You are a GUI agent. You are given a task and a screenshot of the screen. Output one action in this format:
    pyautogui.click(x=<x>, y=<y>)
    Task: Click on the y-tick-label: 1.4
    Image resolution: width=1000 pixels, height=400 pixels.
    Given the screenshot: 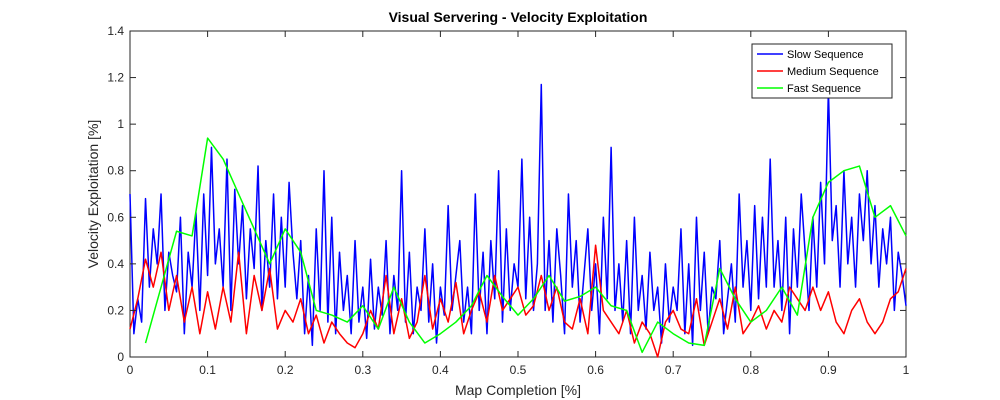 What is the action you would take?
    pyautogui.click(x=115, y=31)
    